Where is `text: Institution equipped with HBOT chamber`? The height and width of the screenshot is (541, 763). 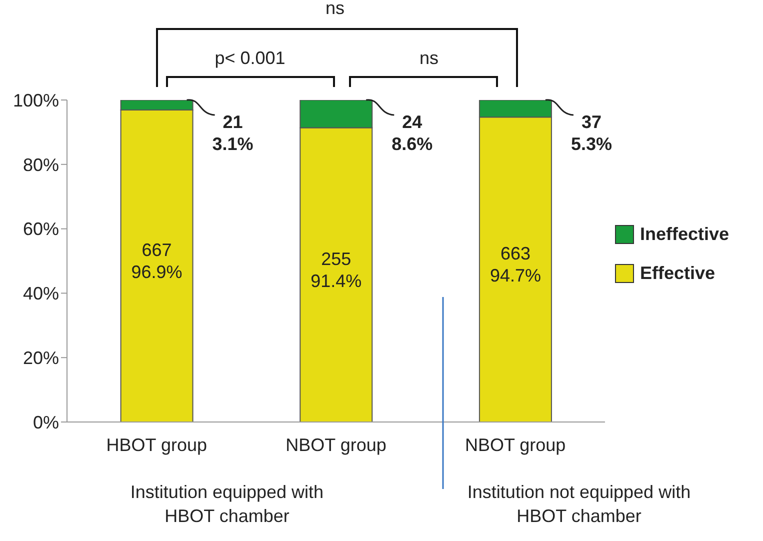
text: Institution equipped with HBOT chamber is located at coordinates (227, 504).